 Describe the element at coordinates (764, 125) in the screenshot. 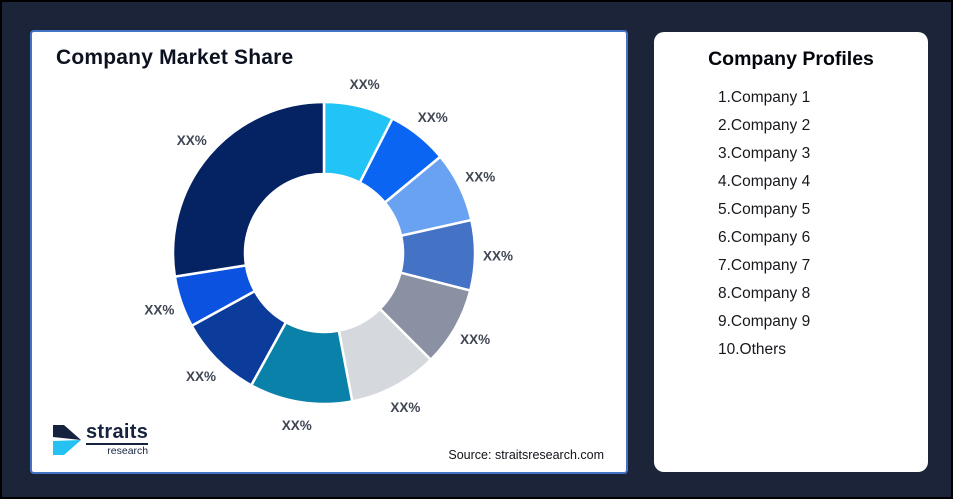

I see `list-item: 2.Company 2` at that location.